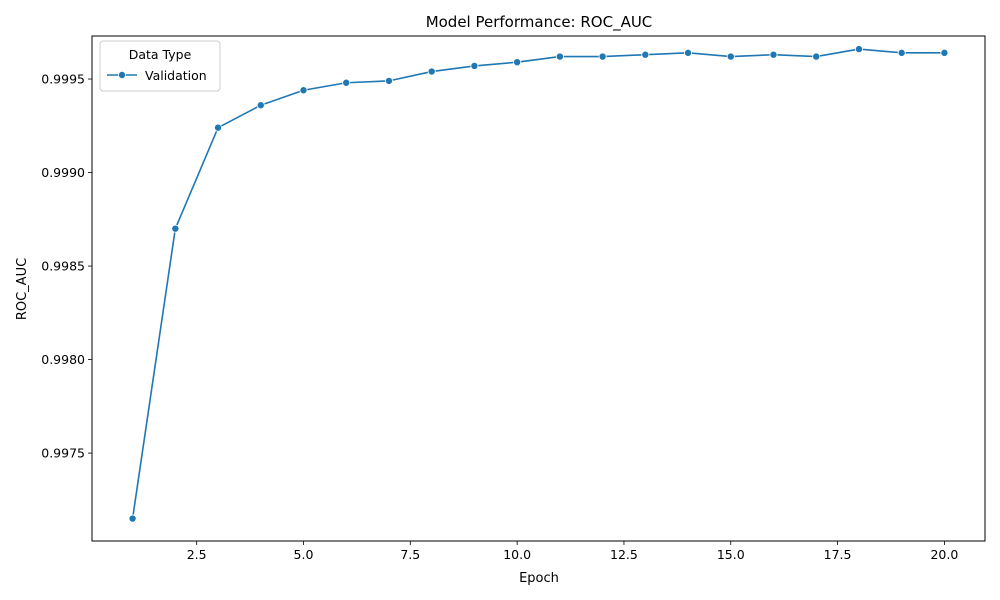 The image size is (1000, 600). I want to click on legend-title: Data Type, so click(160, 54).